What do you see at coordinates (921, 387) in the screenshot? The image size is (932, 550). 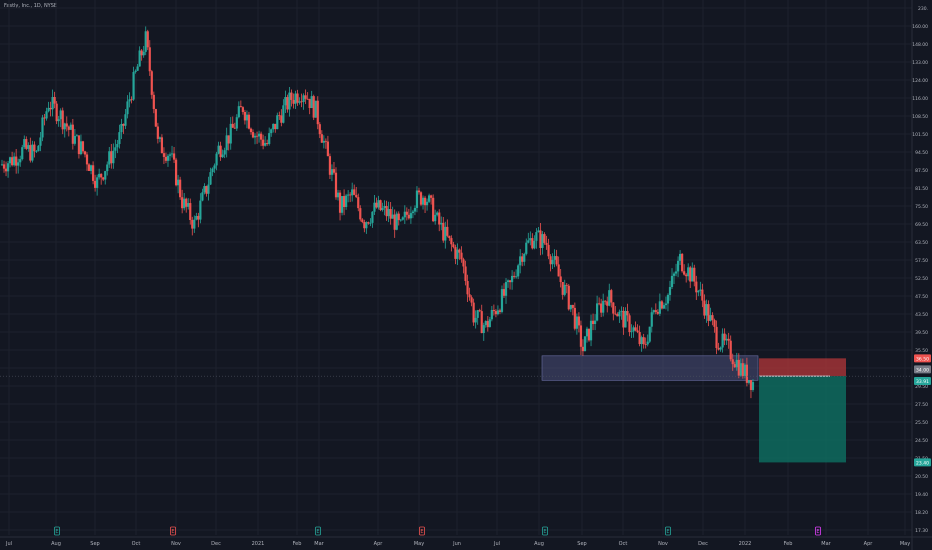 I see `price-label: 29.50` at bounding box center [921, 387].